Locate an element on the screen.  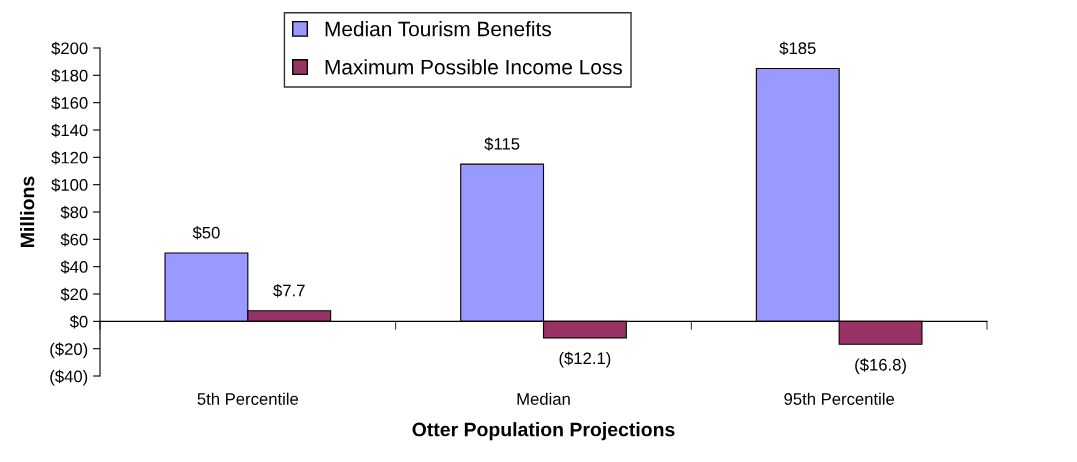
data-label: $7.7 is located at coordinates (289, 290).